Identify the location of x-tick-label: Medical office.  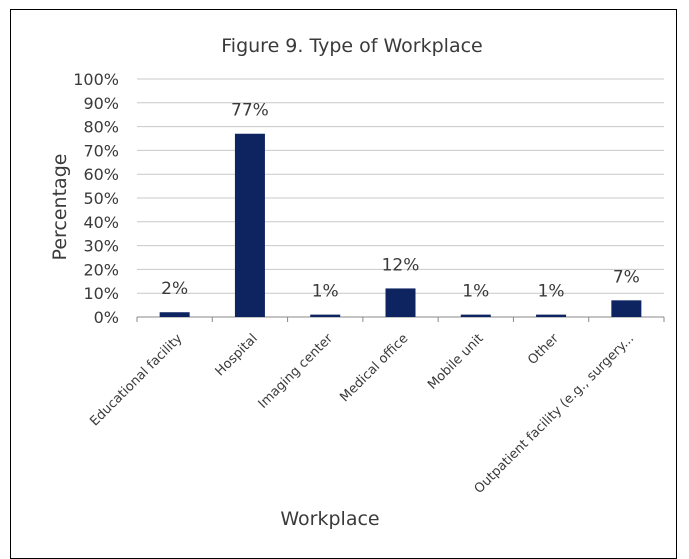
(374, 368).